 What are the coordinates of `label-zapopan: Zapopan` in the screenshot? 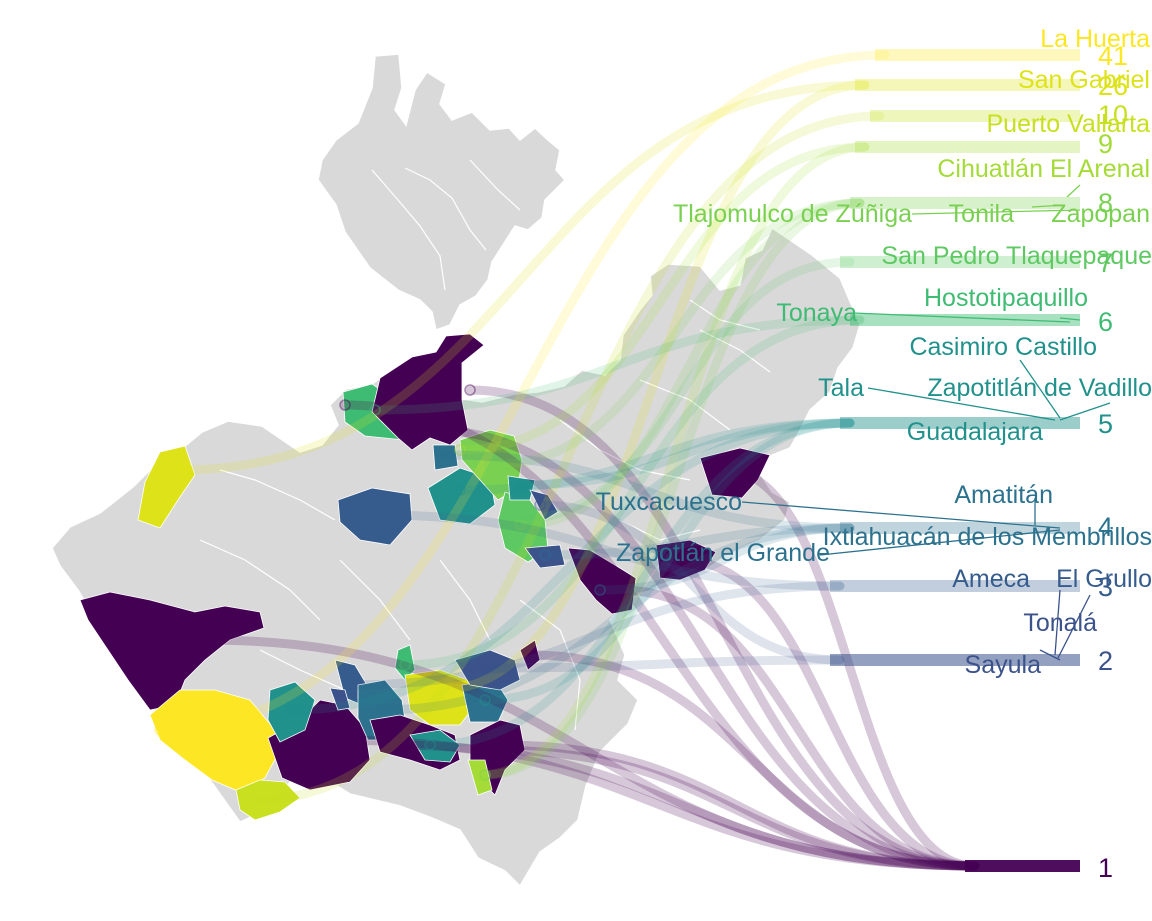 It's located at (1100, 214).